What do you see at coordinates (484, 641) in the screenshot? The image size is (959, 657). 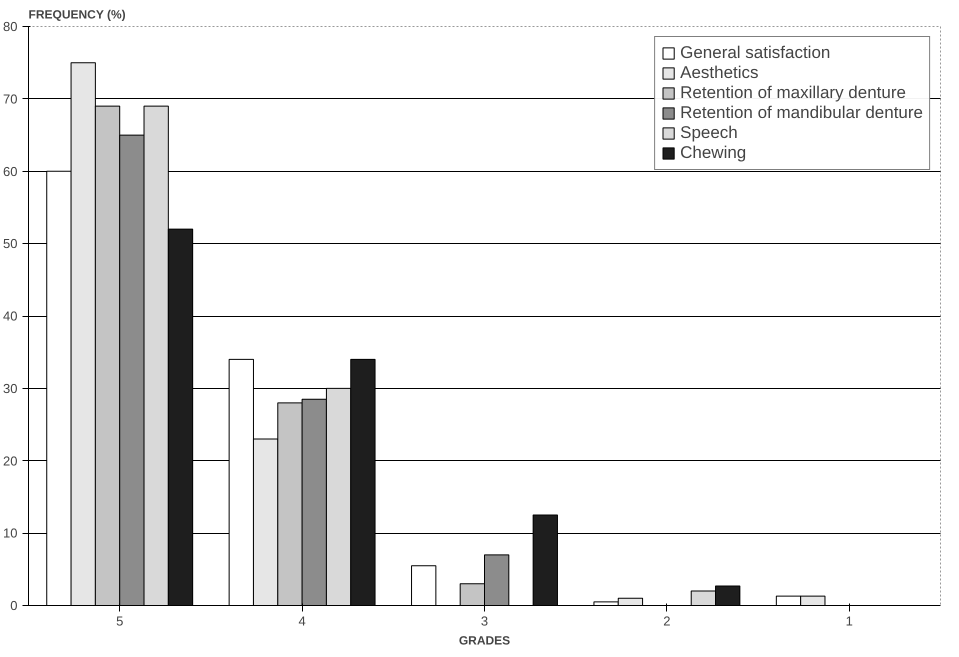 I see `x-axis-title: GRADES` at bounding box center [484, 641].